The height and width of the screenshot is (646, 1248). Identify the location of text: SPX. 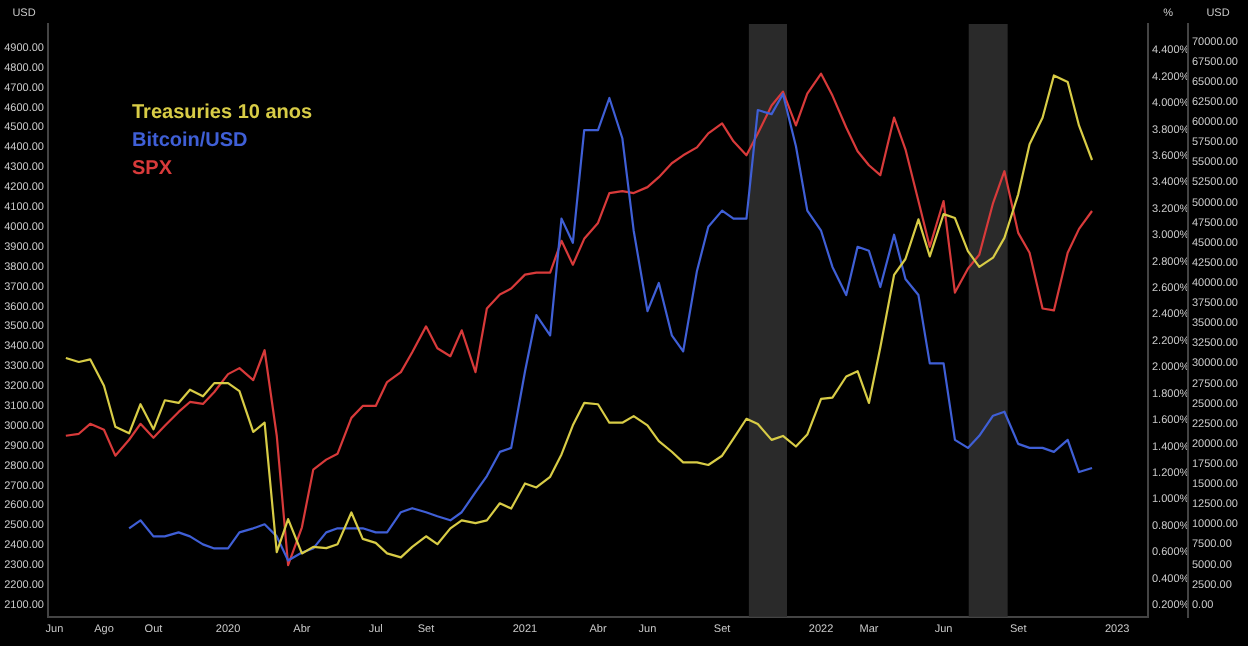
(152, 168).